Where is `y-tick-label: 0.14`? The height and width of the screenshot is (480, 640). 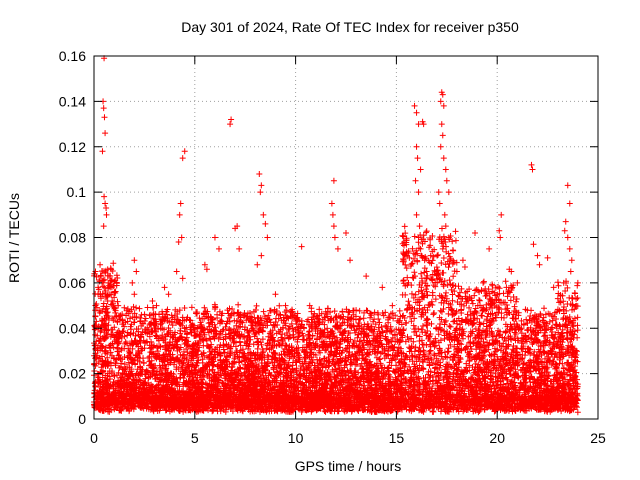 y-tick-label: 0.14 is located at coordinates (72, 101).